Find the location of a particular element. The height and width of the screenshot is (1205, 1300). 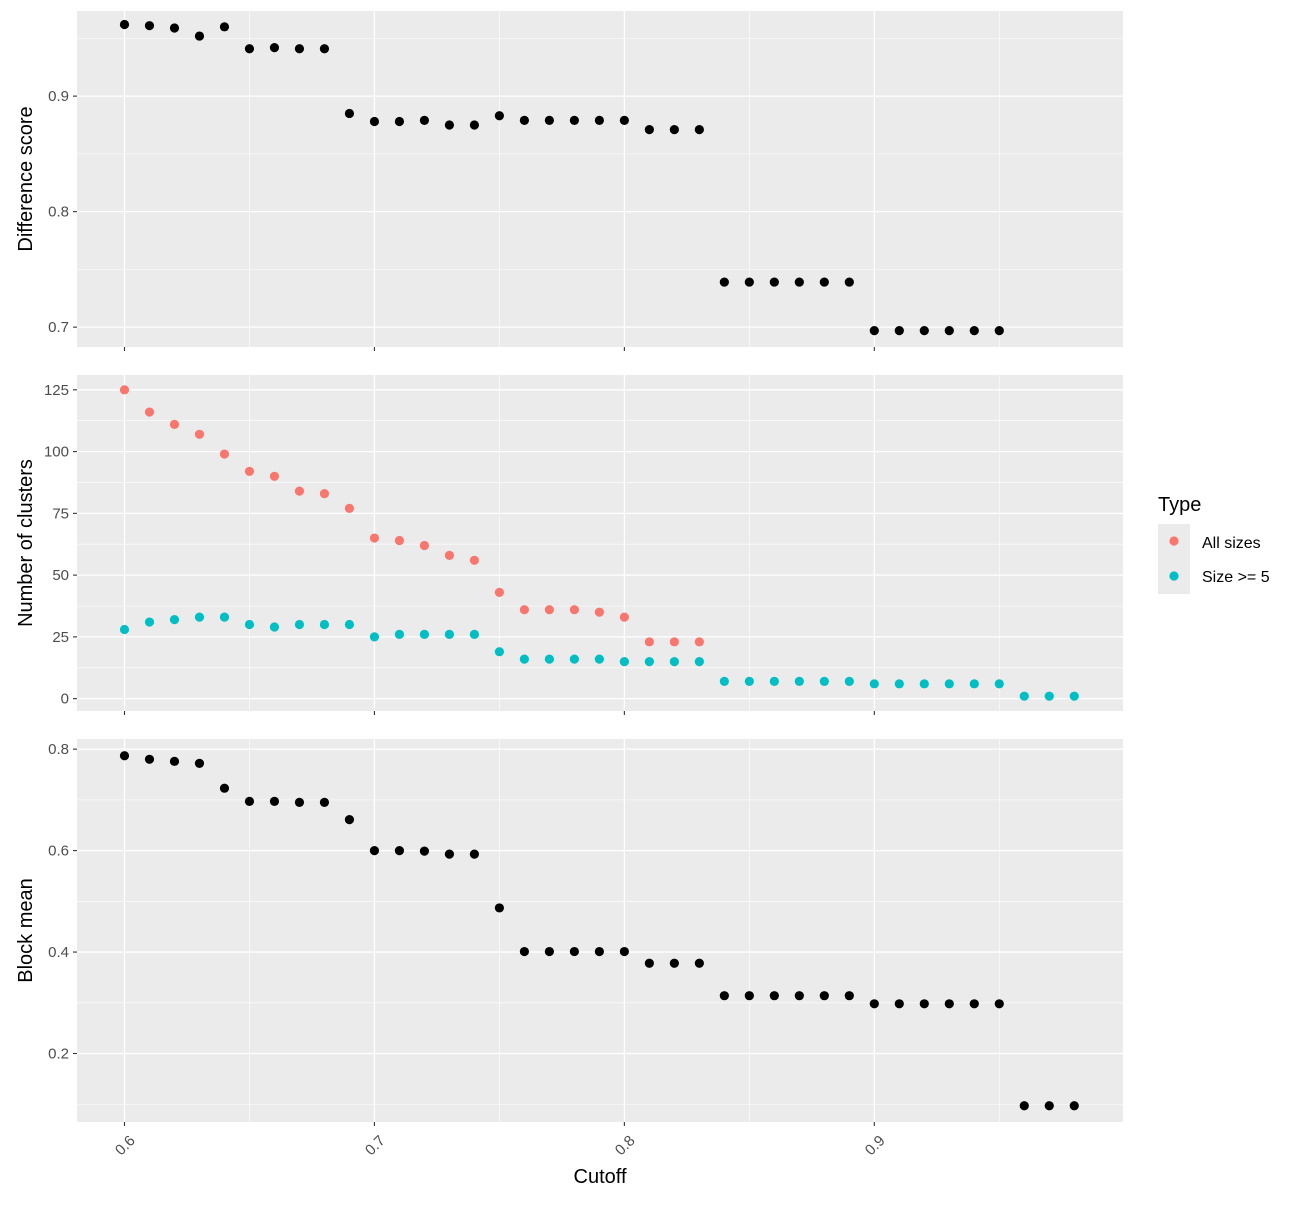

y-tick-label: 0.6 is located at coordinates (58, 851).